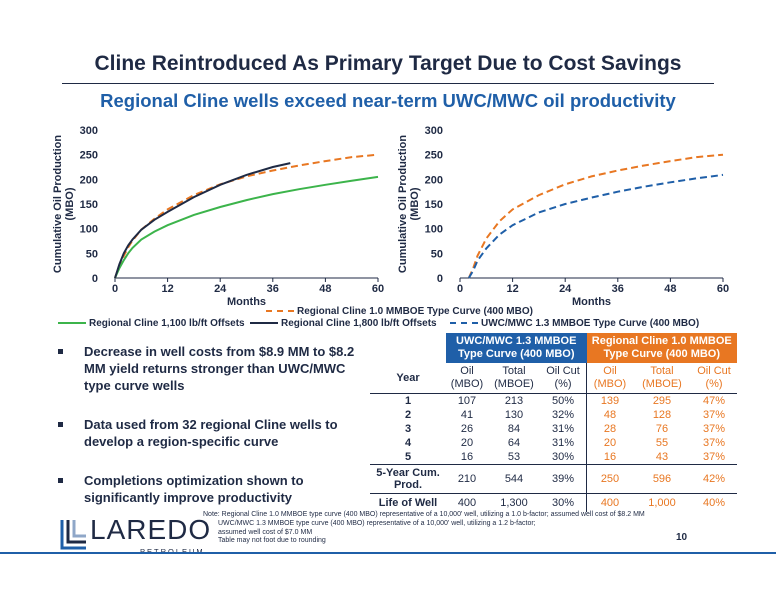 Image resolution: width=776 pixels, height=600 pixels. Describe the element at coordinates (565, 443) in the screenshot. I see `table-row: 4 20 64 31% 20 55 37%` at that location.